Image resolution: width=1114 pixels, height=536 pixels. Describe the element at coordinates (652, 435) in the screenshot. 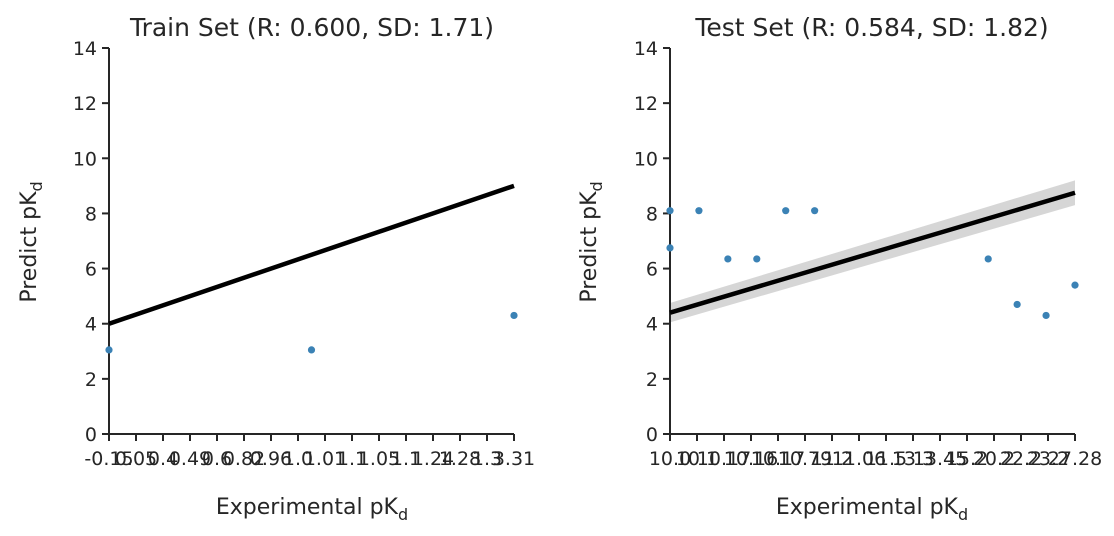

I see `test-y-tick-label: 0` at that location.